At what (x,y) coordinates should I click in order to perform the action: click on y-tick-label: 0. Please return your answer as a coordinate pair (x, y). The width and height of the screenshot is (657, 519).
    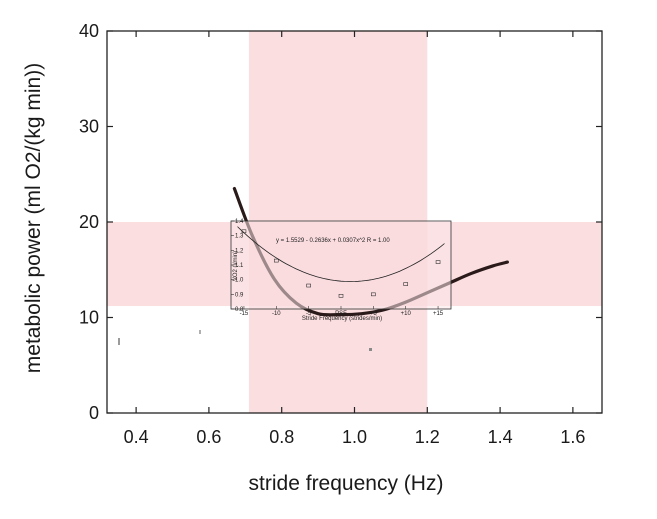
    Looking at the image, I should click on (94, 413).